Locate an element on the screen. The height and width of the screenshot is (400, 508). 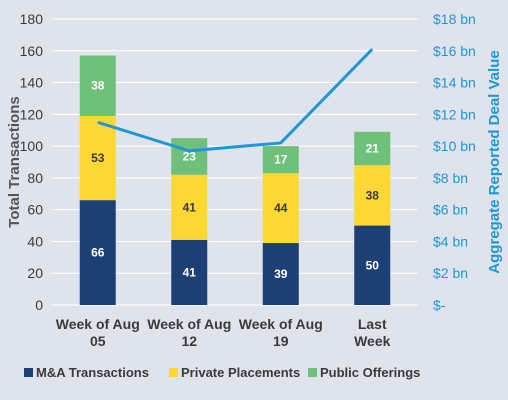
bar-data-label: 23 is located at coordinates (190, 156).